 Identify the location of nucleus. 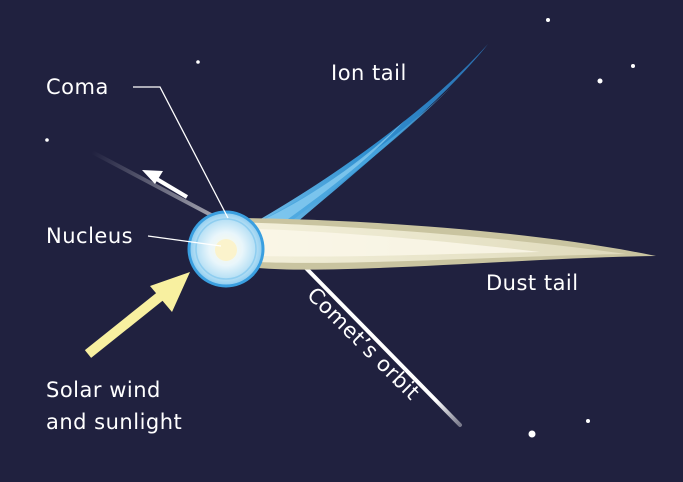
(226, 250).